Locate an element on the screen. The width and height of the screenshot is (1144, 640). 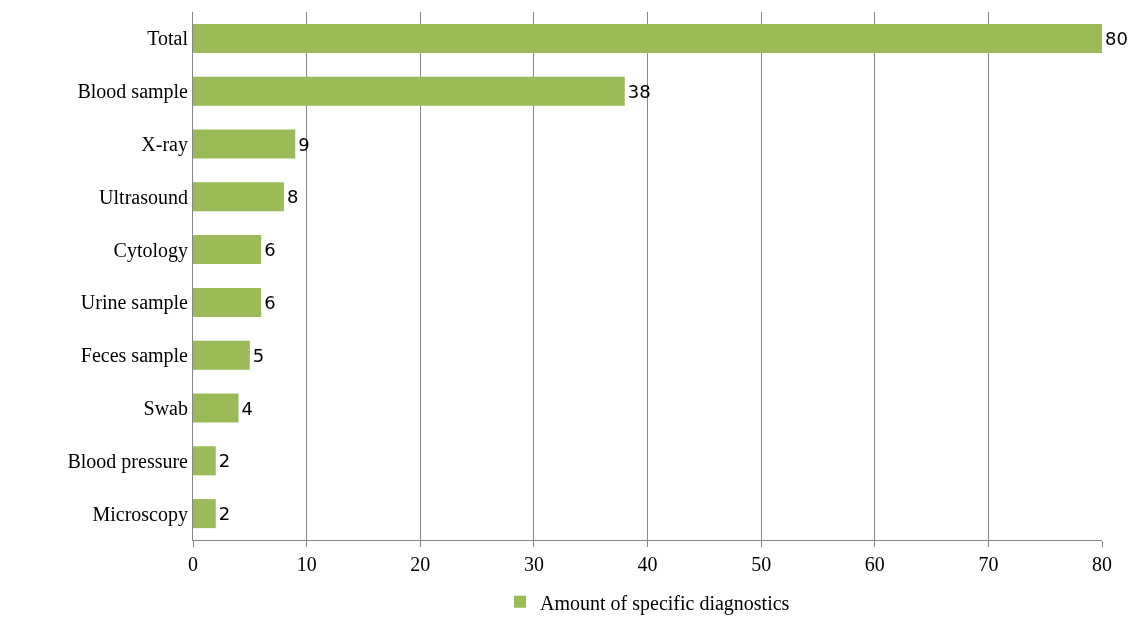
y-tick-label: Ultrasound is located at coordinates (143, 196).